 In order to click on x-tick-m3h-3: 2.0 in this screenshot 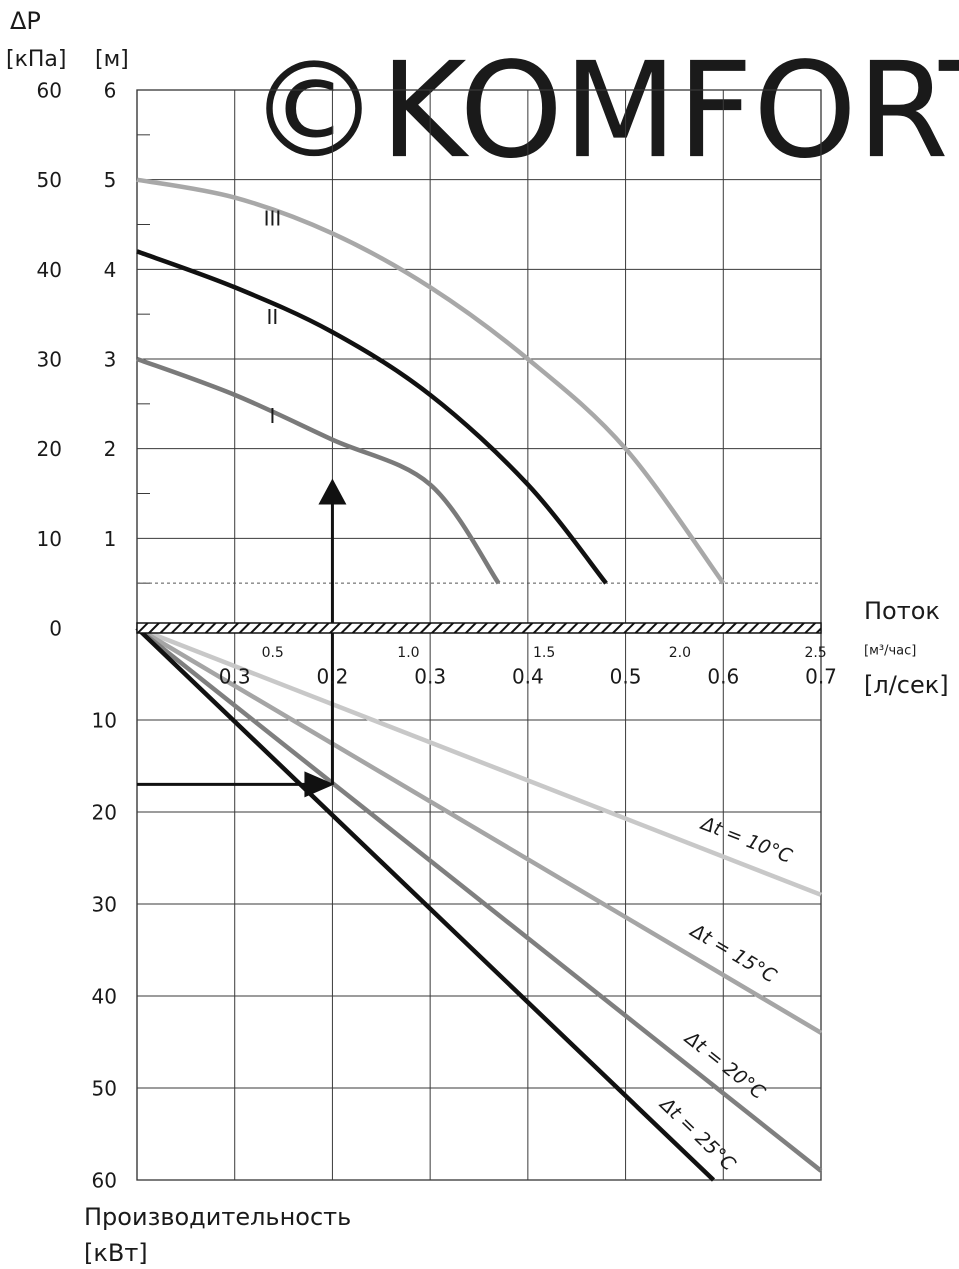, I will do `click(680, 653)`.